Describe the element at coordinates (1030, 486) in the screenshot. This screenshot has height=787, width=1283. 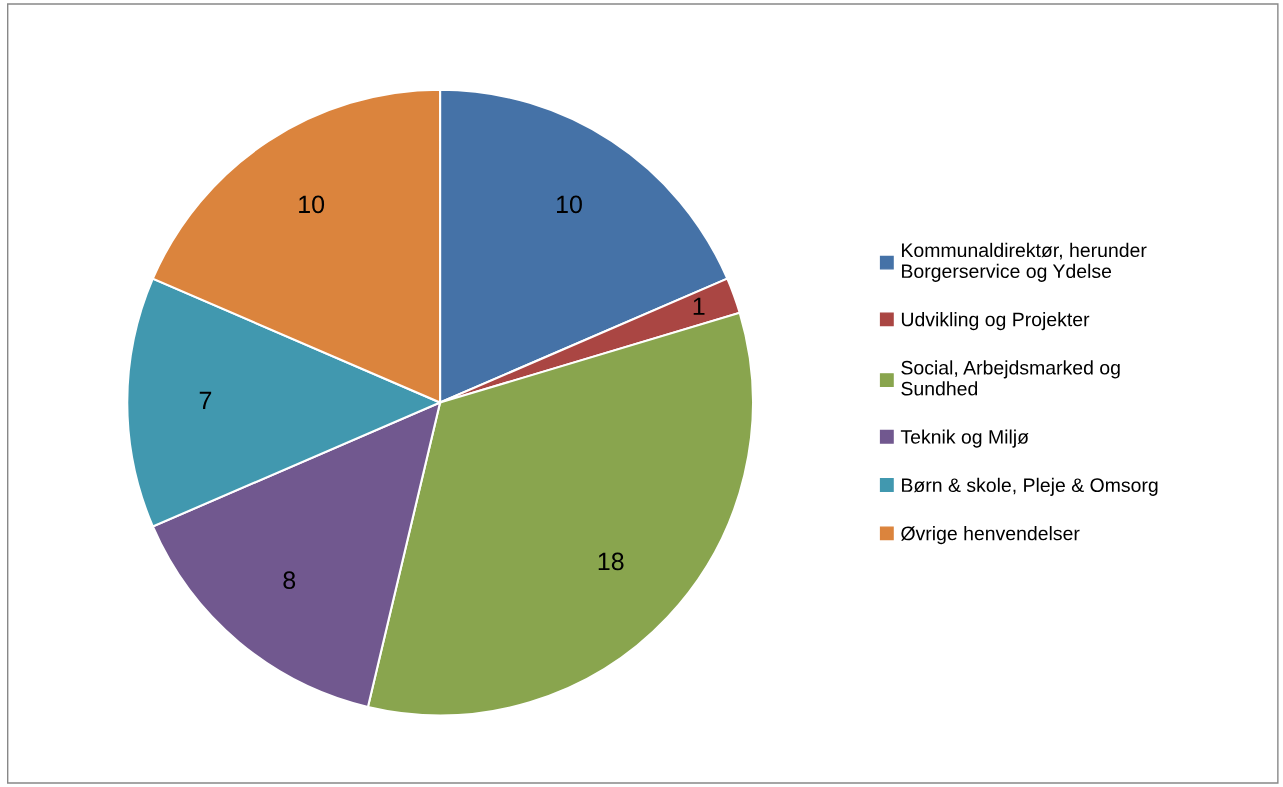
I see `legend-label: Børn & skole, Pleje & Omsorg` at that location.